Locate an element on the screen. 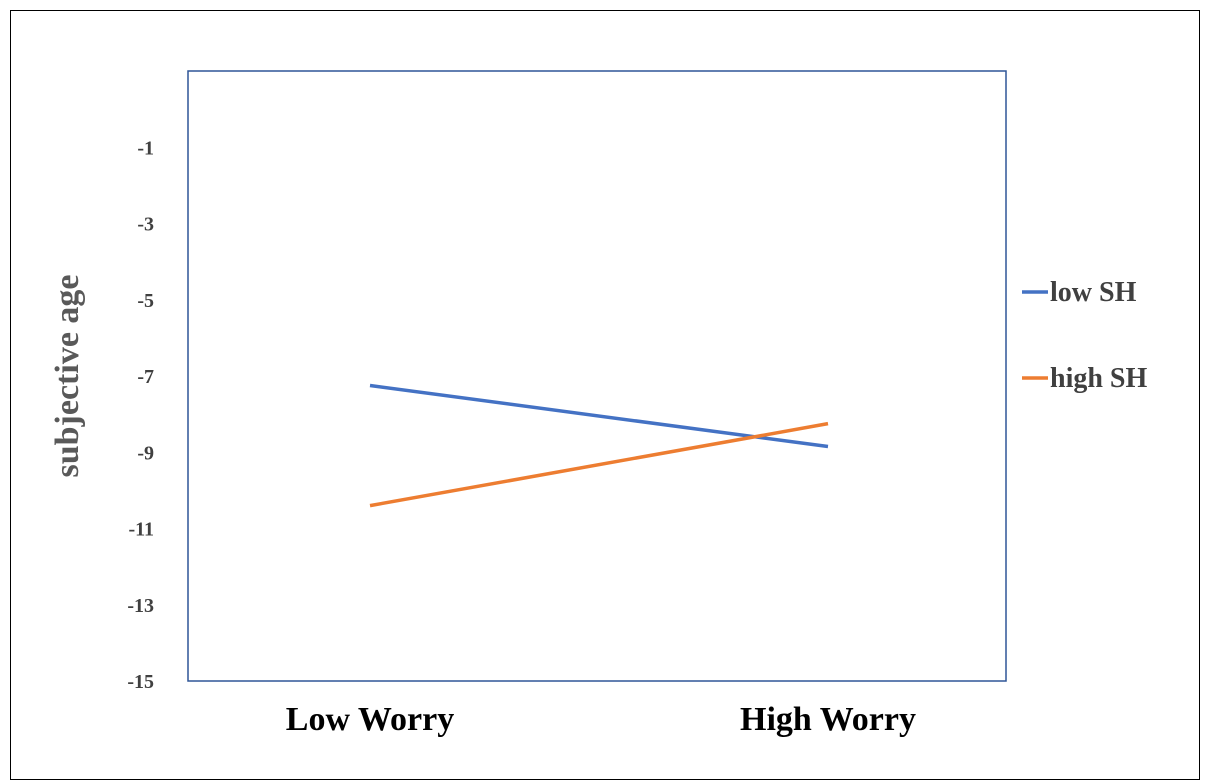 The image size is (1213, 782). legend-label: low SH is located at coordinates (1093, 292).